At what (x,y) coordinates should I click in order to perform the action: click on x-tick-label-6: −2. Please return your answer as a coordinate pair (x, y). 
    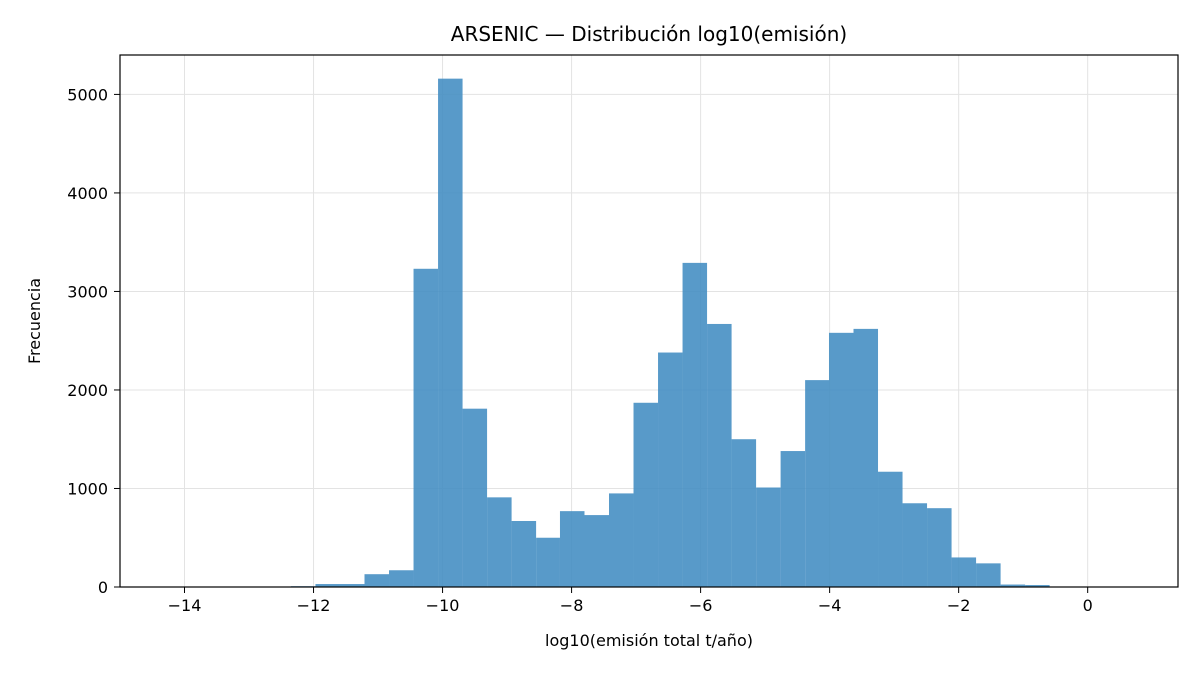
    Looking at the image, I should click on (959, 605).